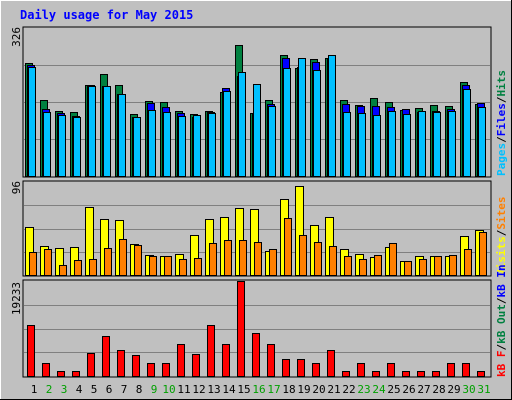 This screenshot has height=400, width=512. What do you see at coordinates (106, 15) in the screenshot?
I see `chart-title: Daily usage for May 2015` at bounding box center [106, 15].